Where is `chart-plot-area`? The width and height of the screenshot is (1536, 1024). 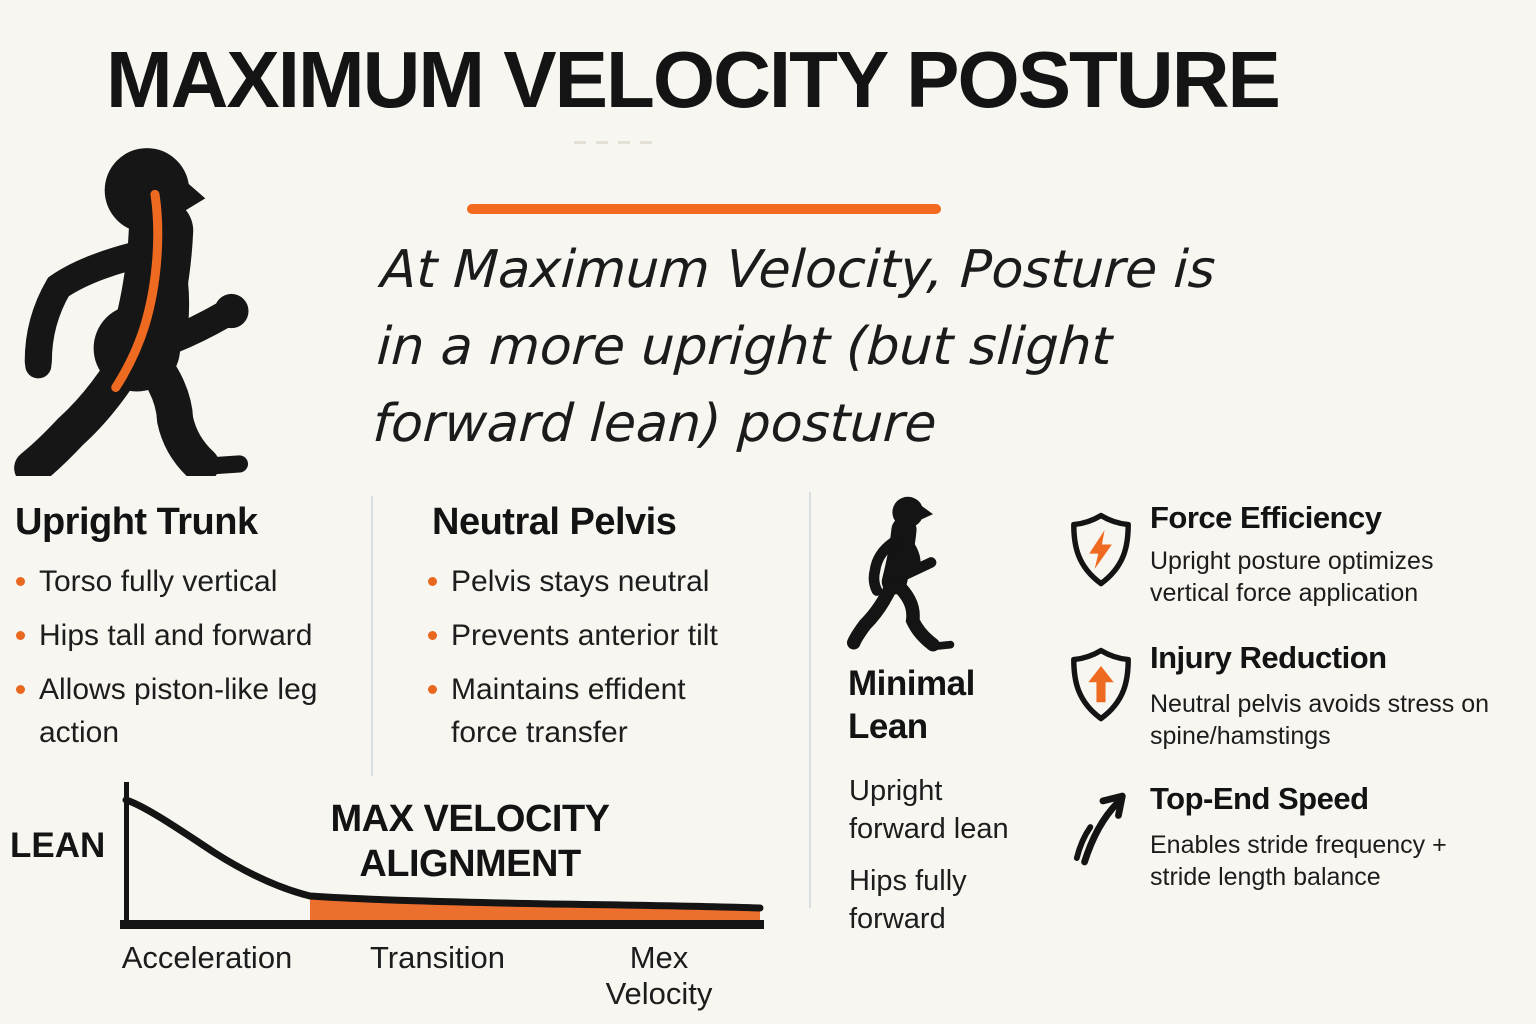
chart-plot-area is located at coordinates (442, 855).